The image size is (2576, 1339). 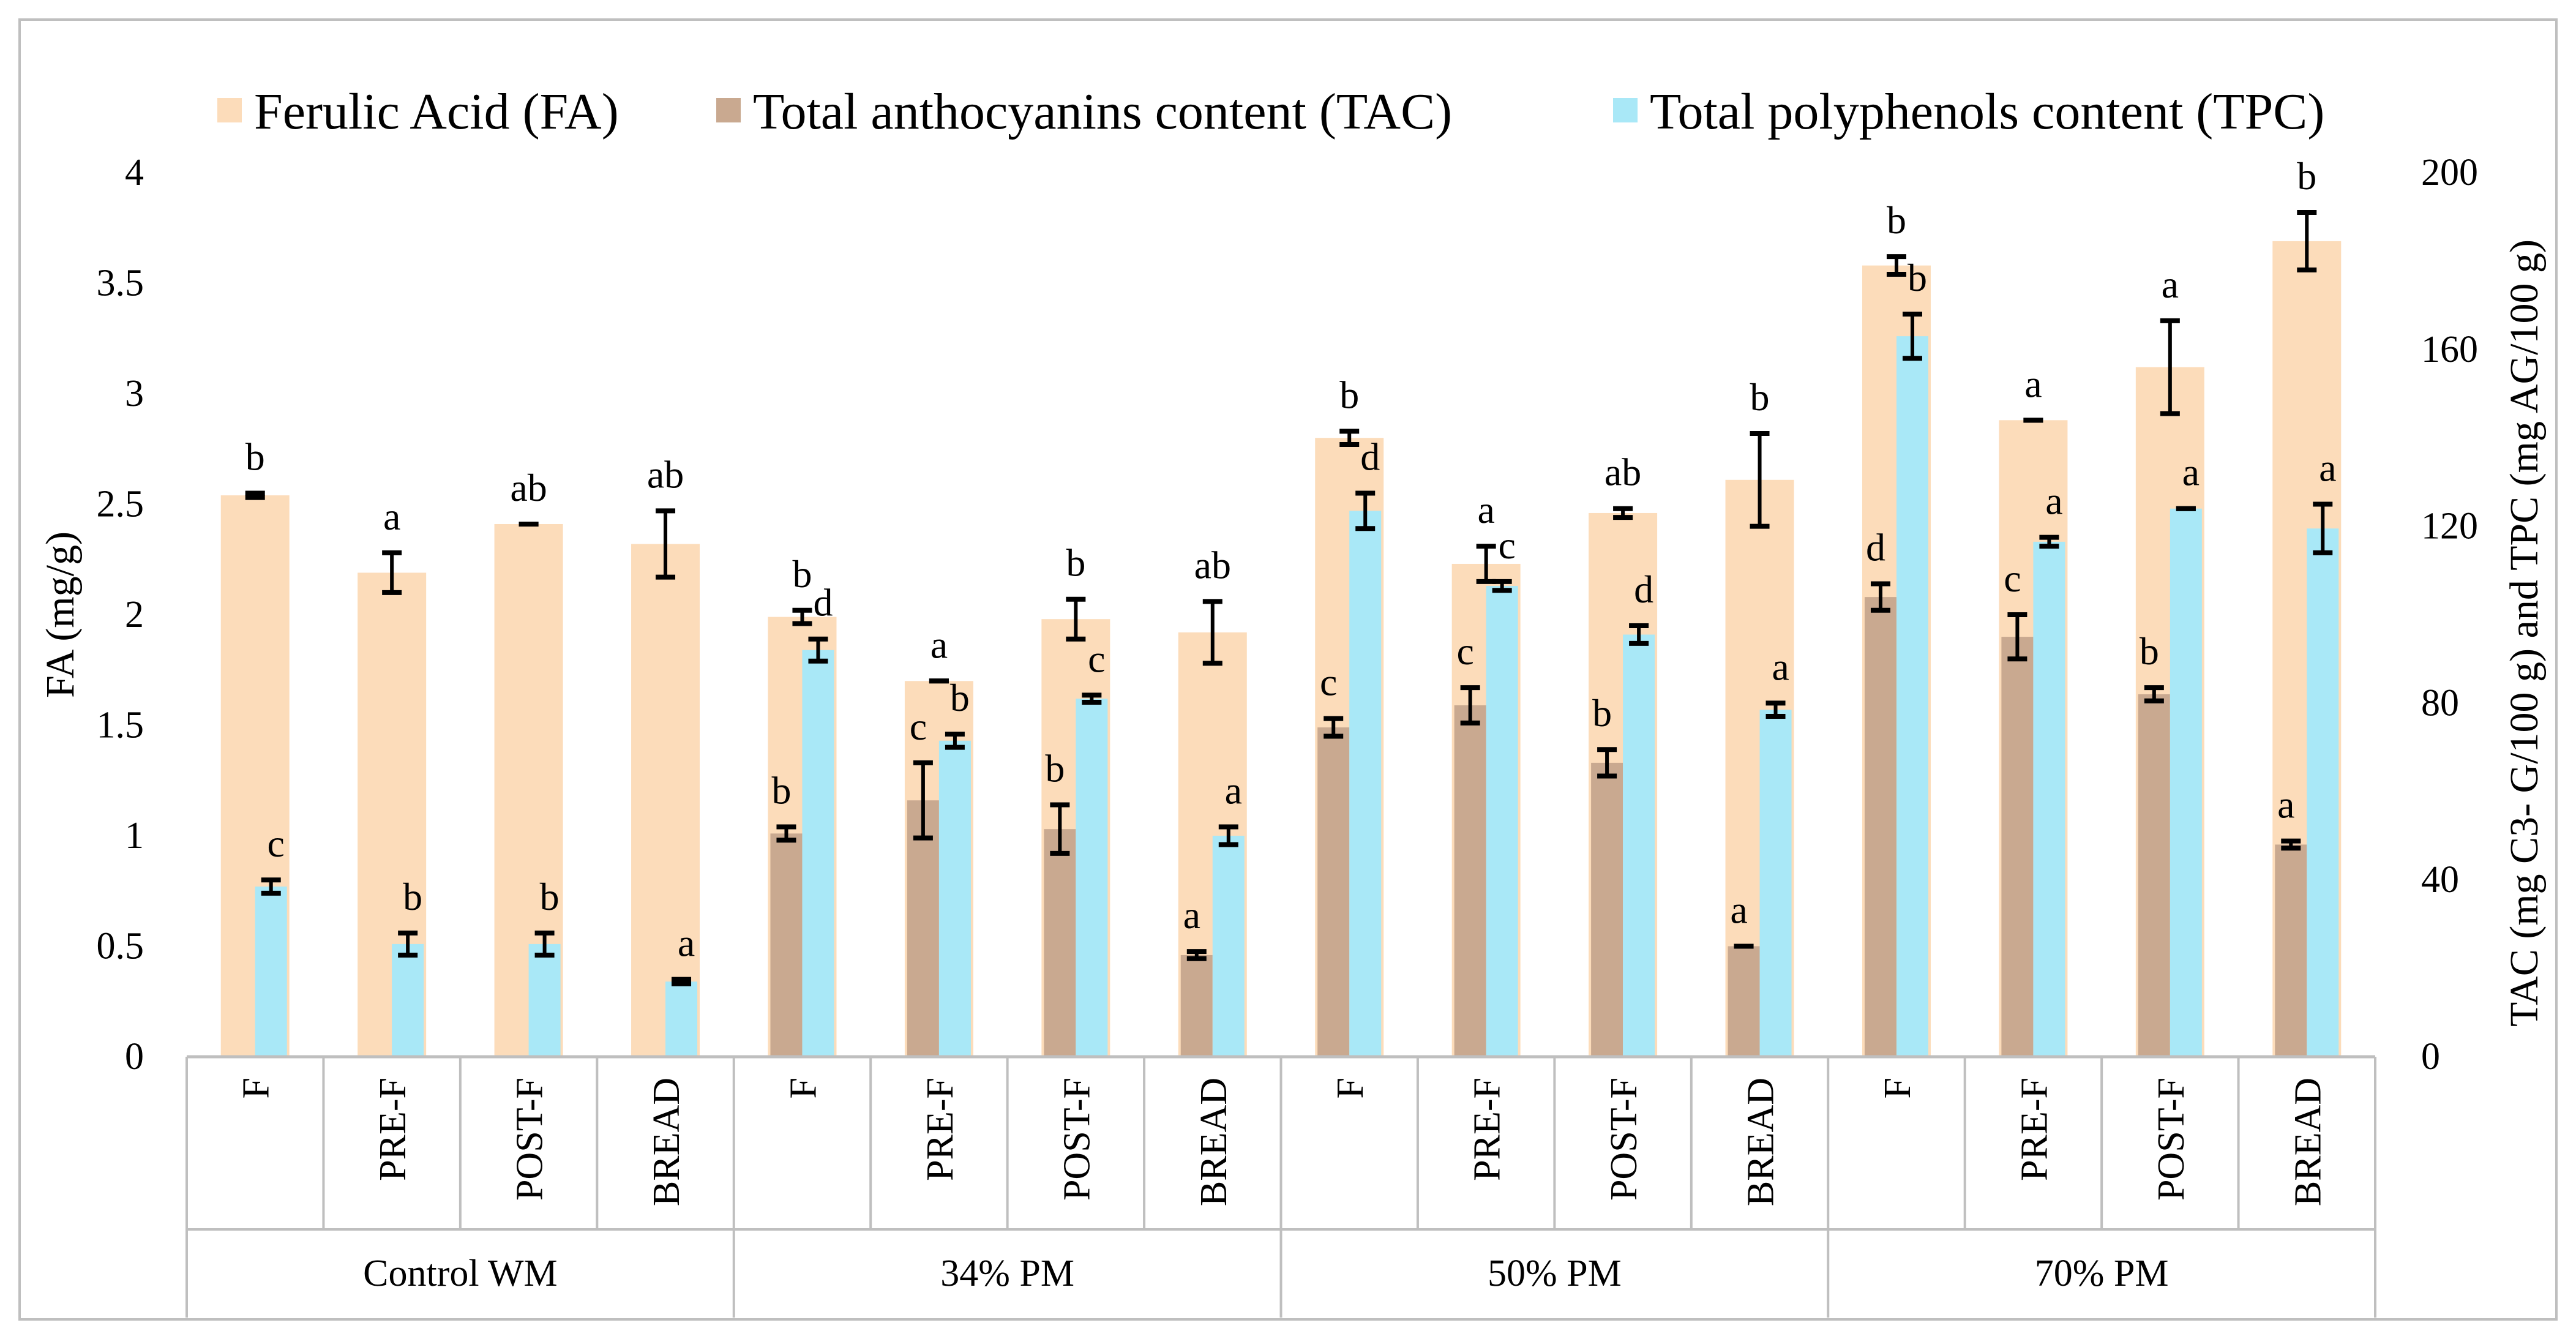 I want to click on tac-significance-label: d, so click(x=1876, y=547).